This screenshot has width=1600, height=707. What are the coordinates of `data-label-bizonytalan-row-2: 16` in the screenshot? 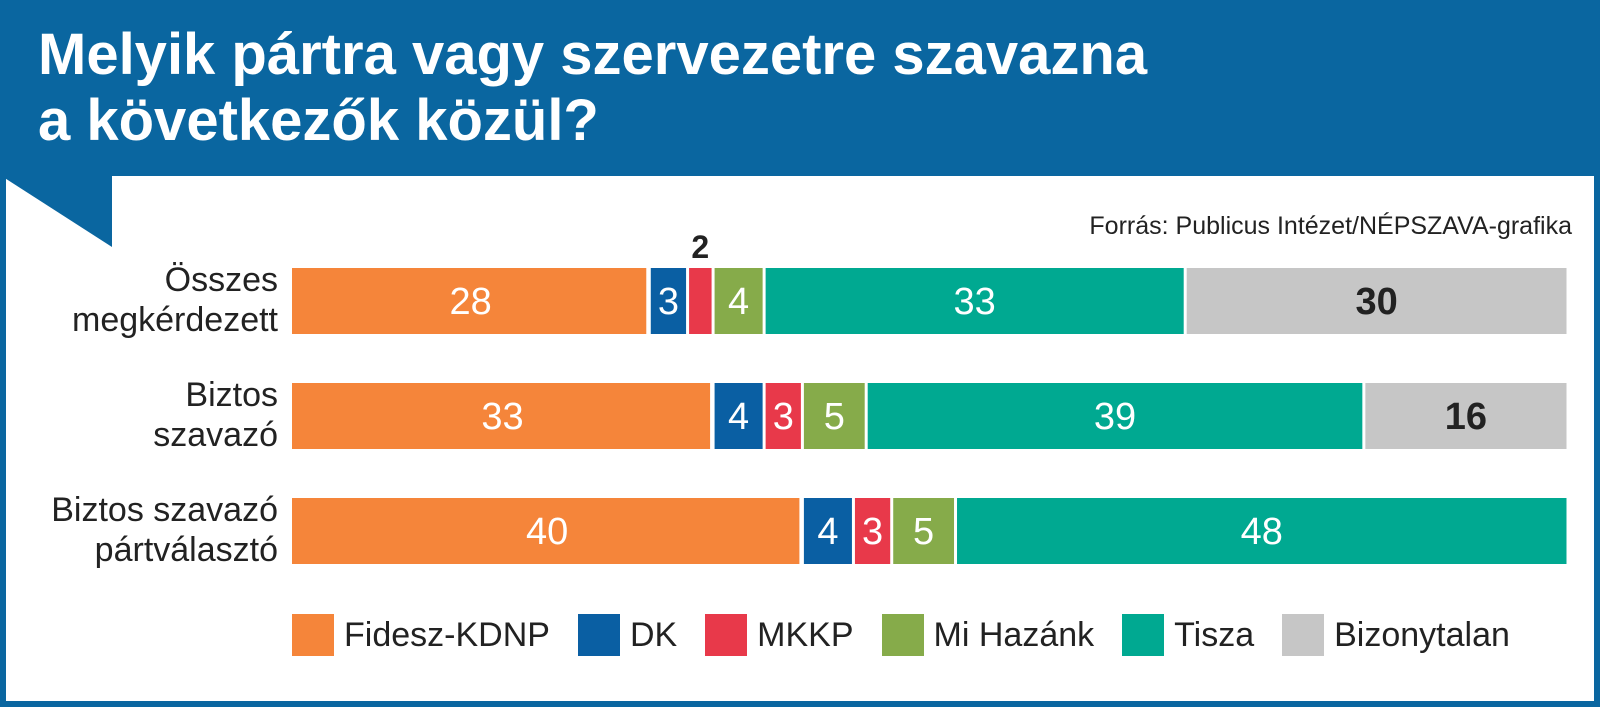 It's located at (1466, 417).